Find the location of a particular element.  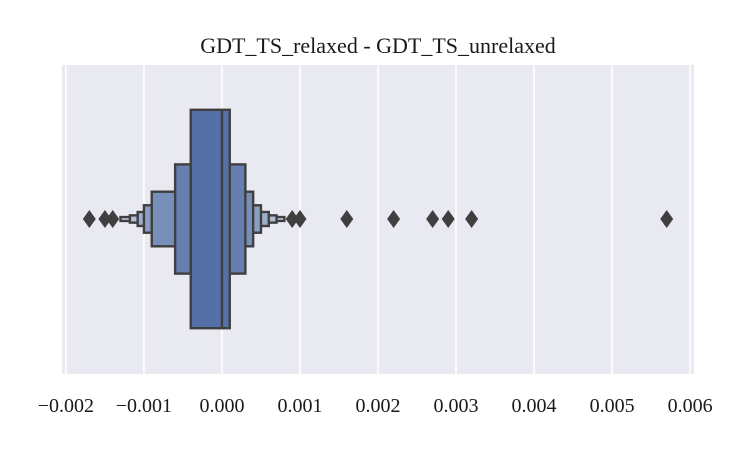

outliers is located at coordinates (378, 219).